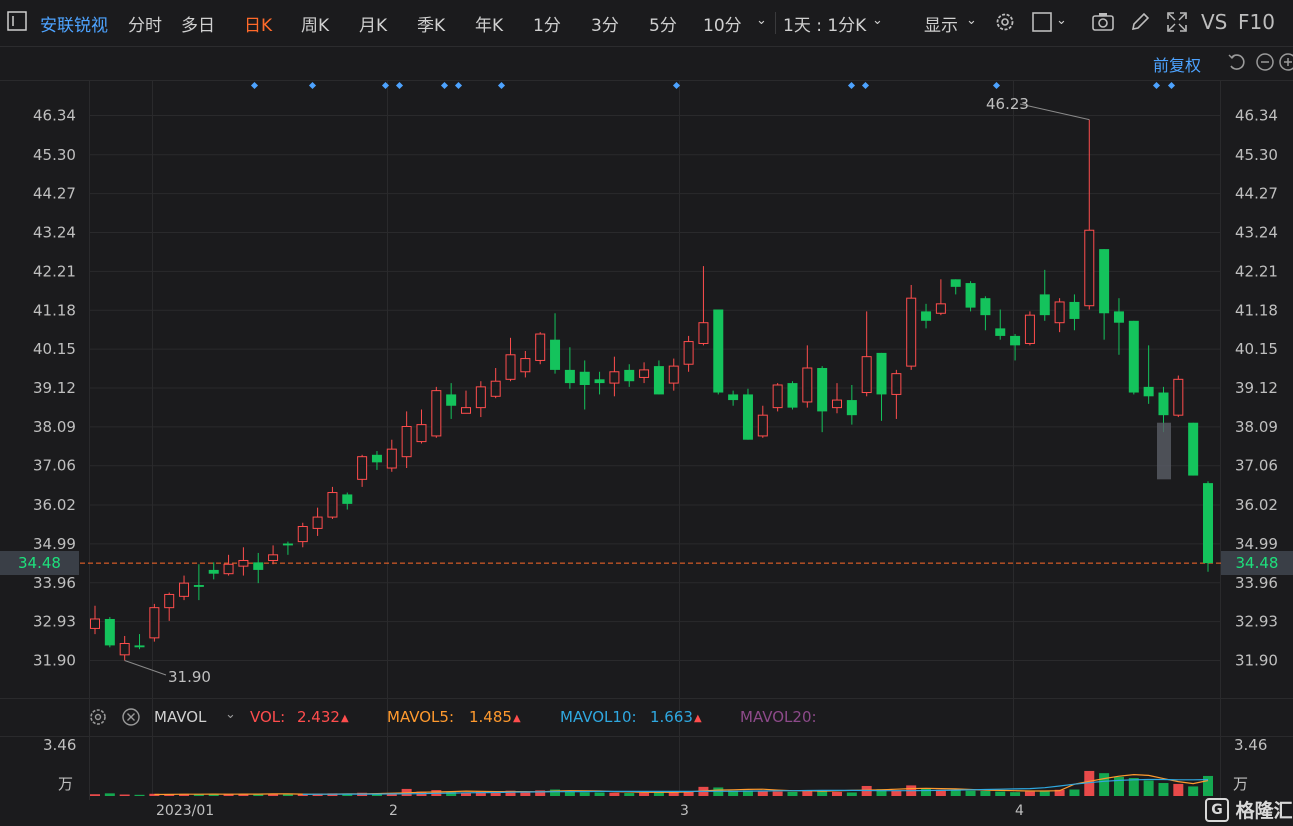 The height and width of the screenshot is (826, 1293). Describe the element at coordinates (230, 714) in the screenshot. I see `indicator-chevron-down-icon: ⌄` at that location.